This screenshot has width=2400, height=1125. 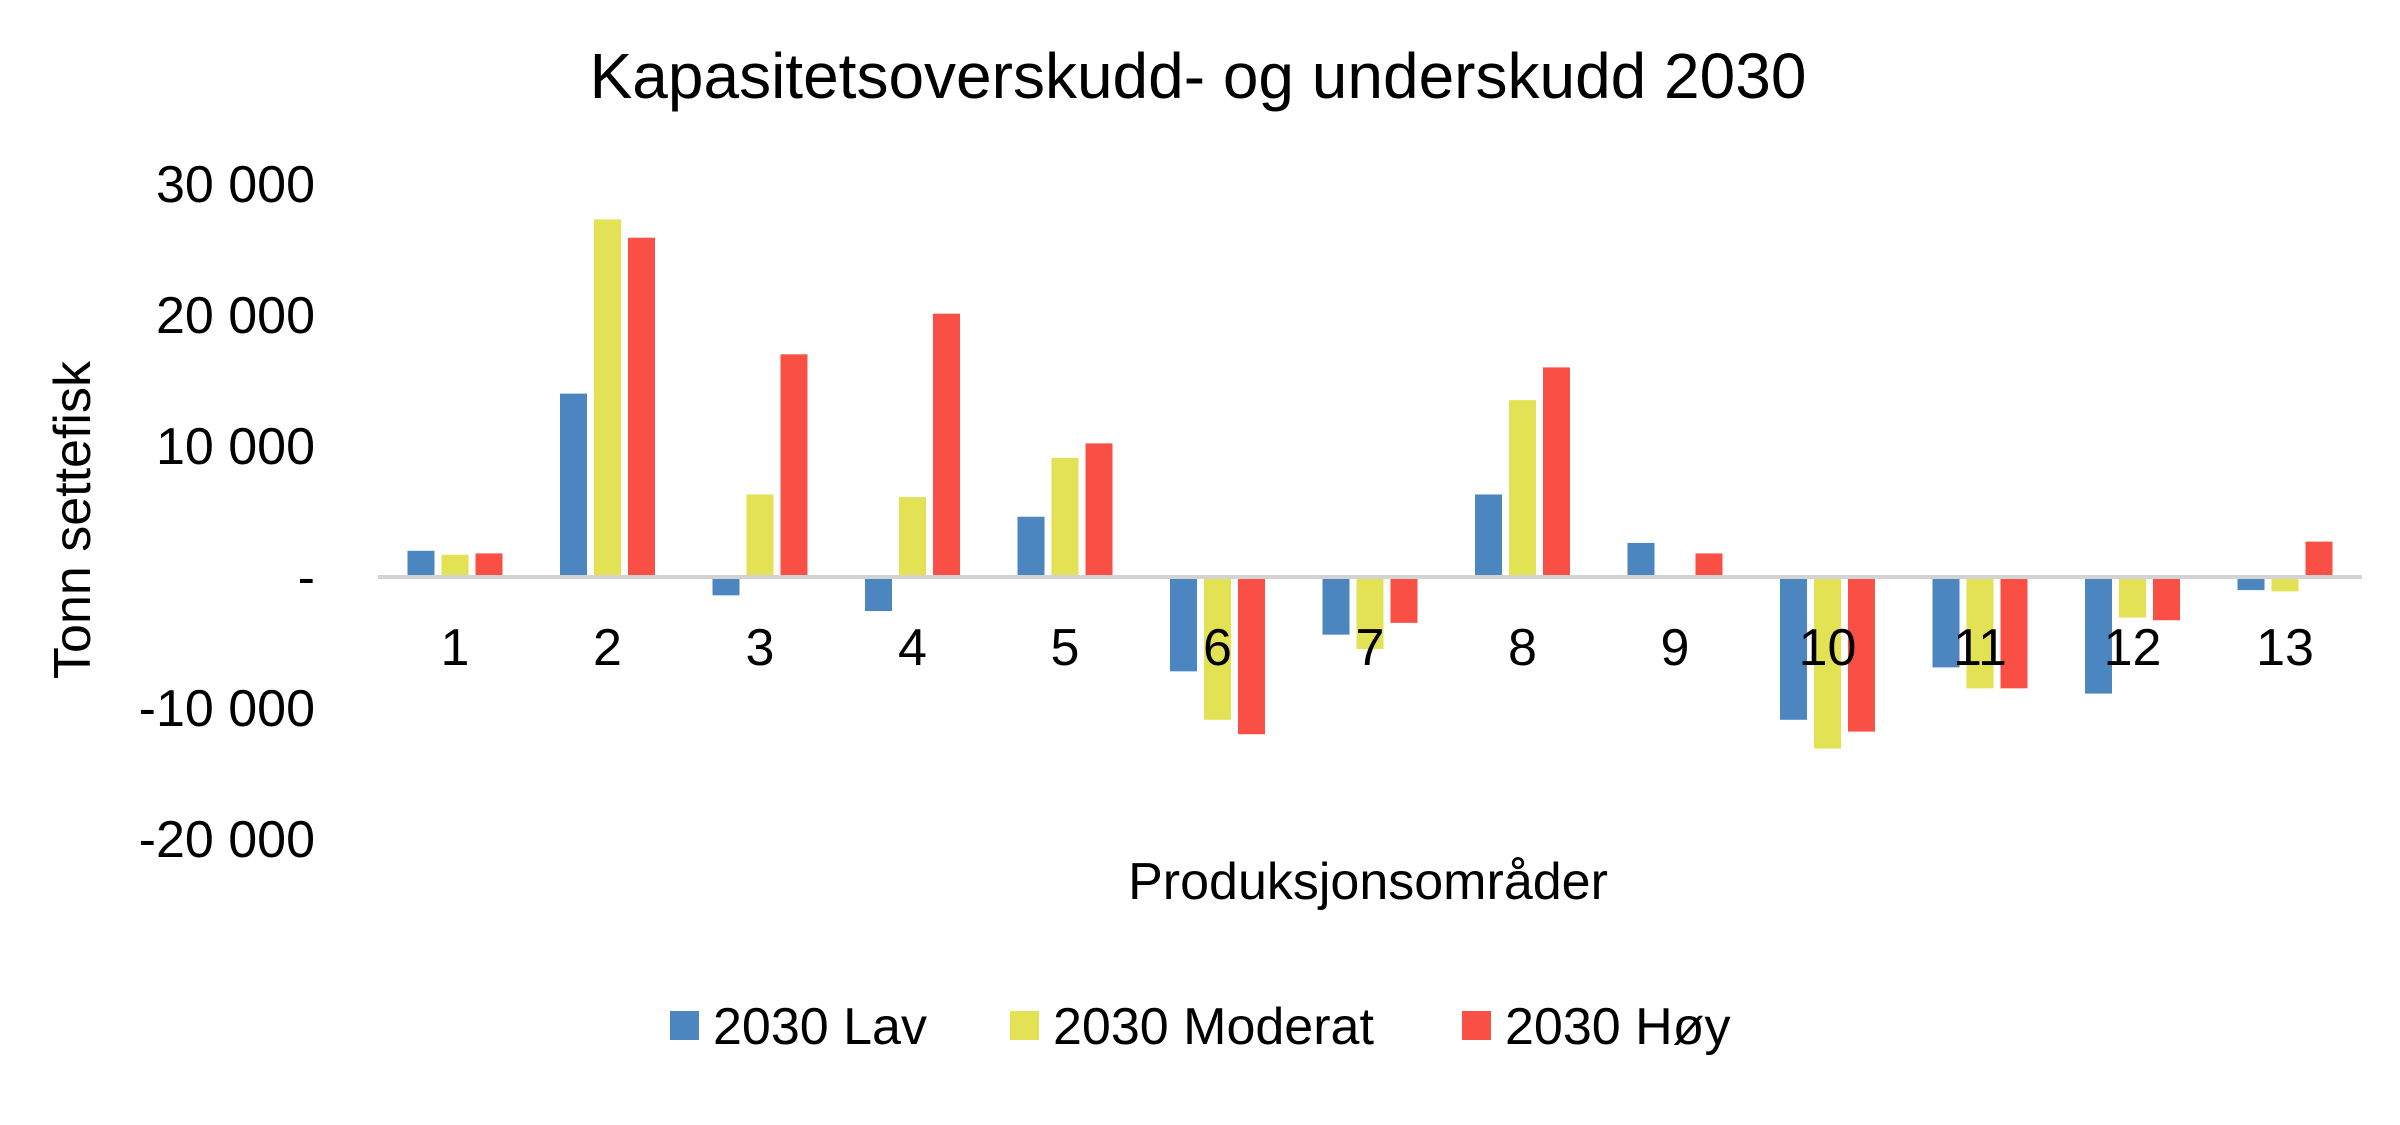 I want to click on x-tick-label: 10, so click(x=1828, y=648).